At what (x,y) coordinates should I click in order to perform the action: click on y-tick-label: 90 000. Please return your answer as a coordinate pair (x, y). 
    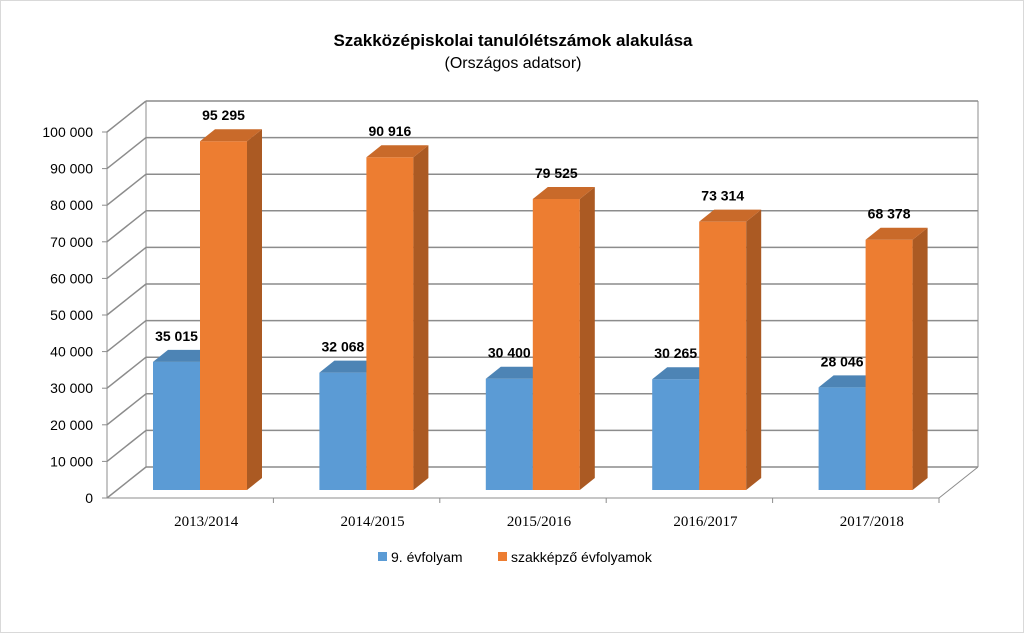
    Looking at the image, I should click on (71, 169).